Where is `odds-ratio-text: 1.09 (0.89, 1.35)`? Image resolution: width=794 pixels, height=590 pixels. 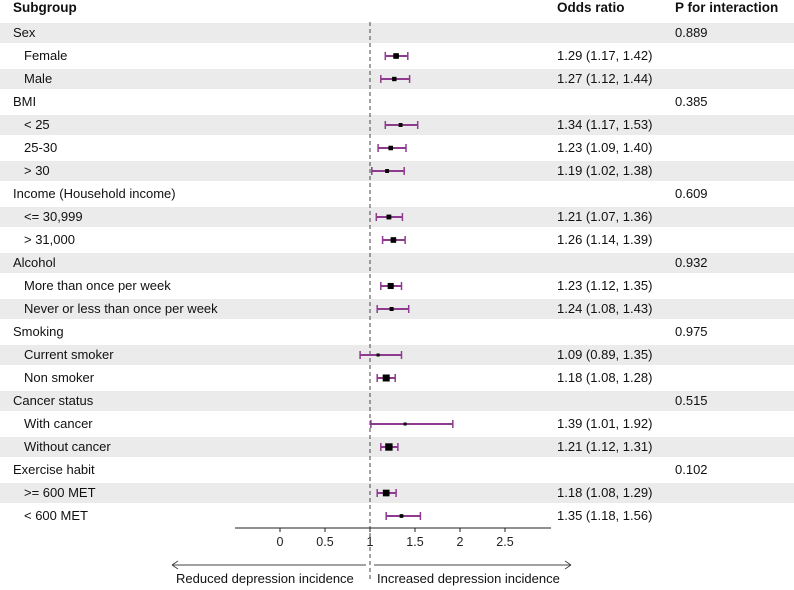
odds-ratio-text: 1.09 (0.89, 1.35) is located at coordinates (605, 354).